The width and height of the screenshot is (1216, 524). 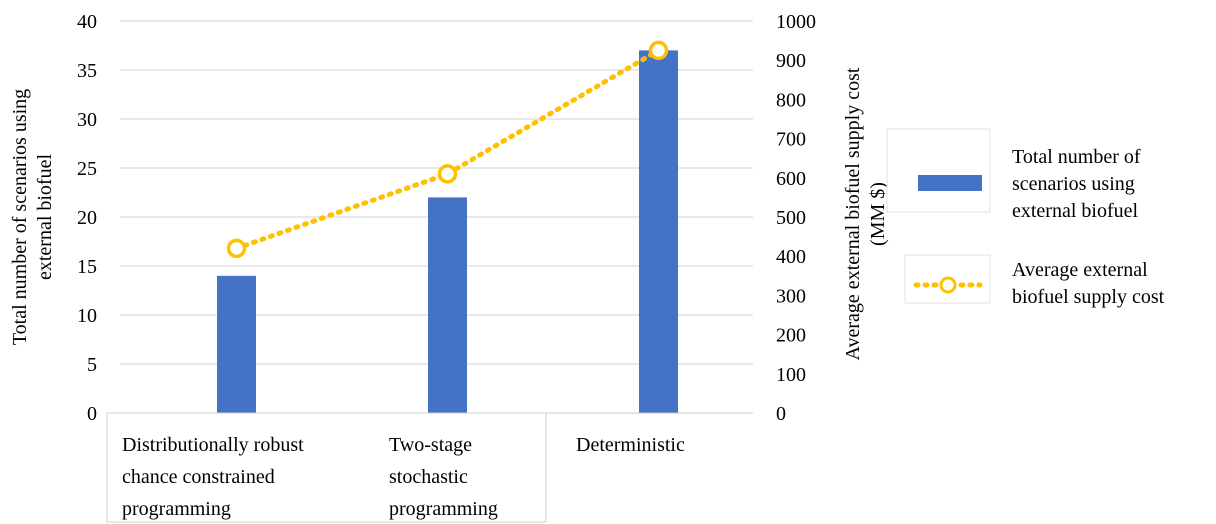 I want to click on left-tick-label: 15, so click(x=87, y=267).